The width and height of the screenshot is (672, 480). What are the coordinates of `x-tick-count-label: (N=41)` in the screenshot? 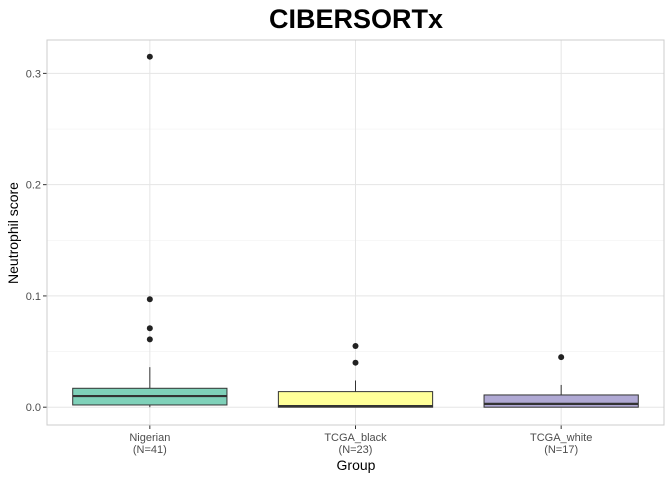 It's located at (150, 450).